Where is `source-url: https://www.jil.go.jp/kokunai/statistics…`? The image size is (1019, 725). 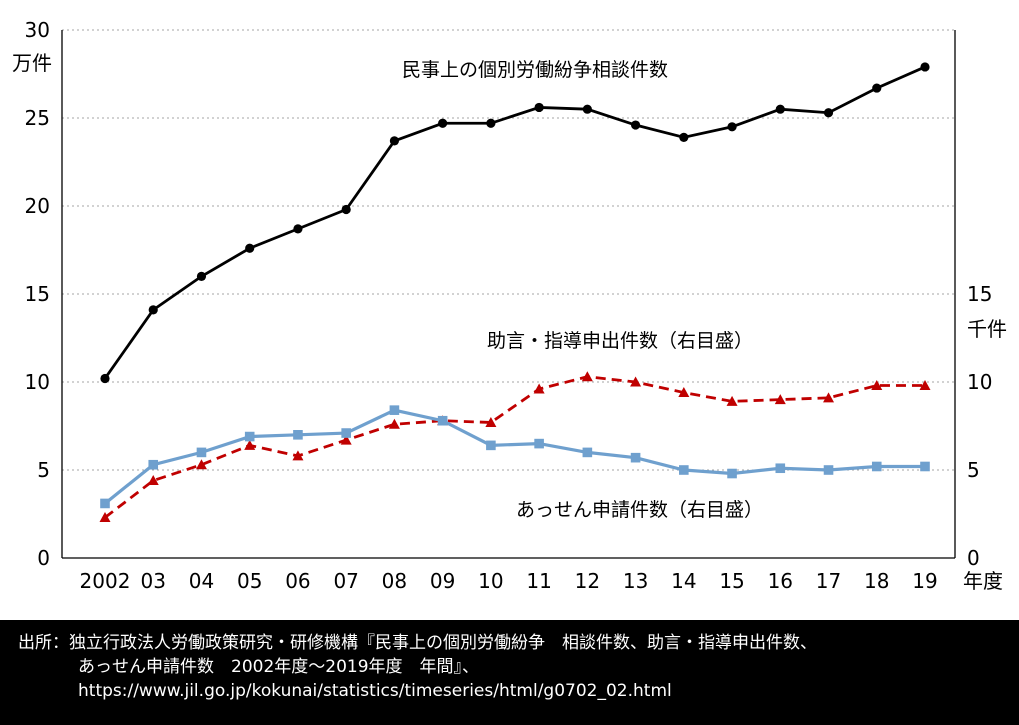 source-url: https://www.jil.go.jp/kokunai/statistics… is located at coordinates (375, 691).